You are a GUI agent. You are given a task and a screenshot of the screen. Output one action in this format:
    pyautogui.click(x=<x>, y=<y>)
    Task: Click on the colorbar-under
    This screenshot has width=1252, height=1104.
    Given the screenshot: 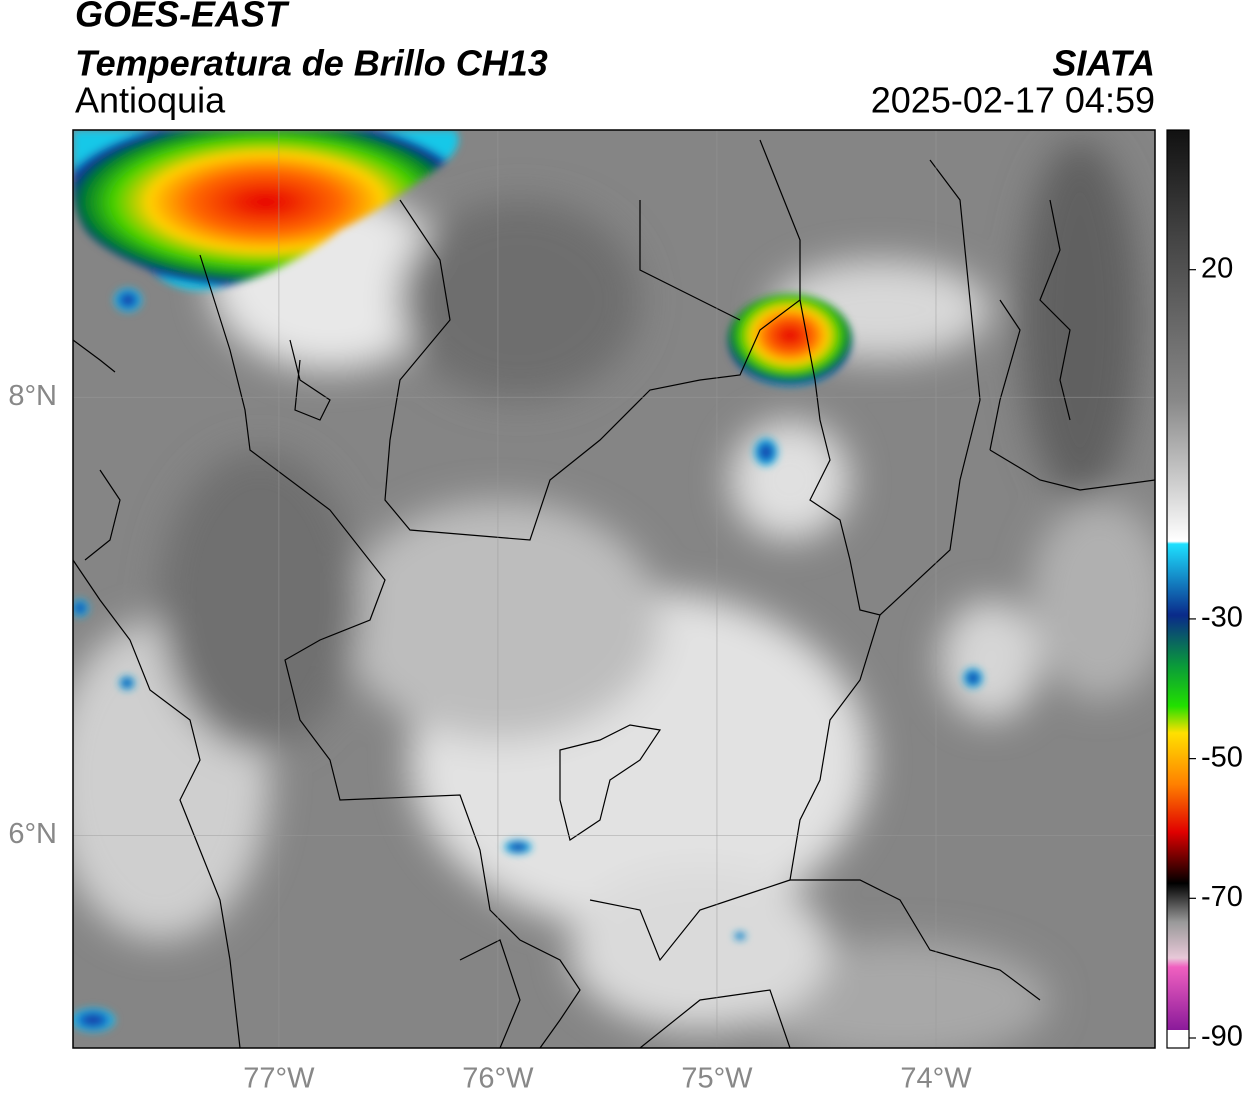 What is the action you would take?
    pyautogui.click(x=1178, y=1039)
    